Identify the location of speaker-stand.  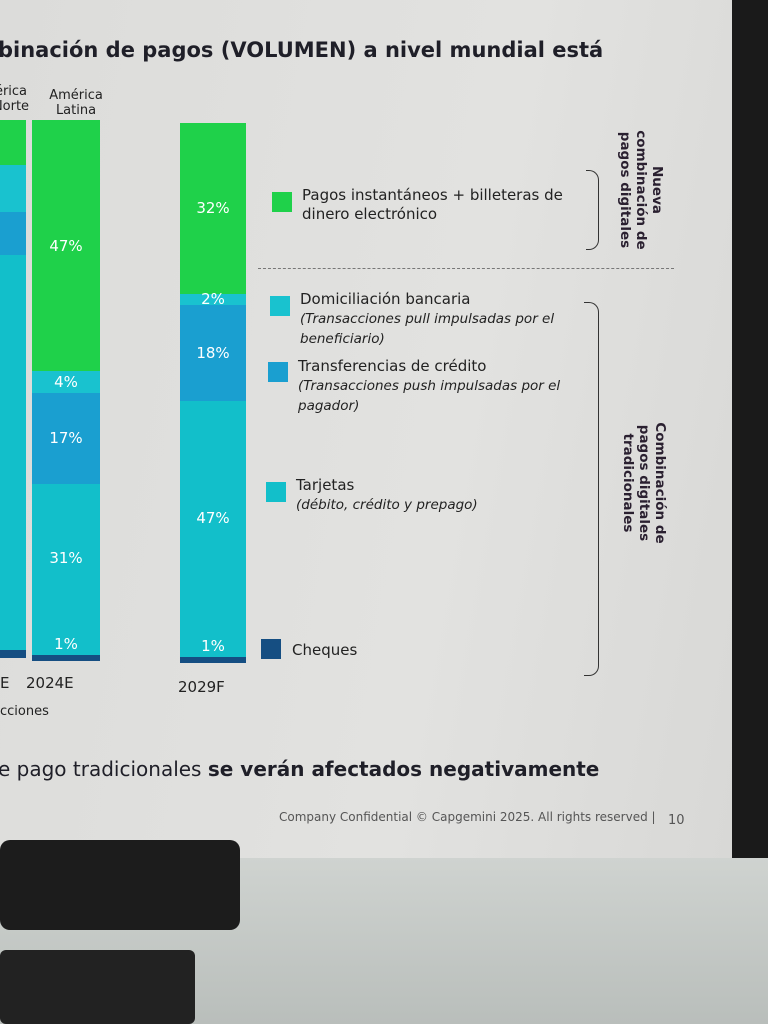
(97, 987).